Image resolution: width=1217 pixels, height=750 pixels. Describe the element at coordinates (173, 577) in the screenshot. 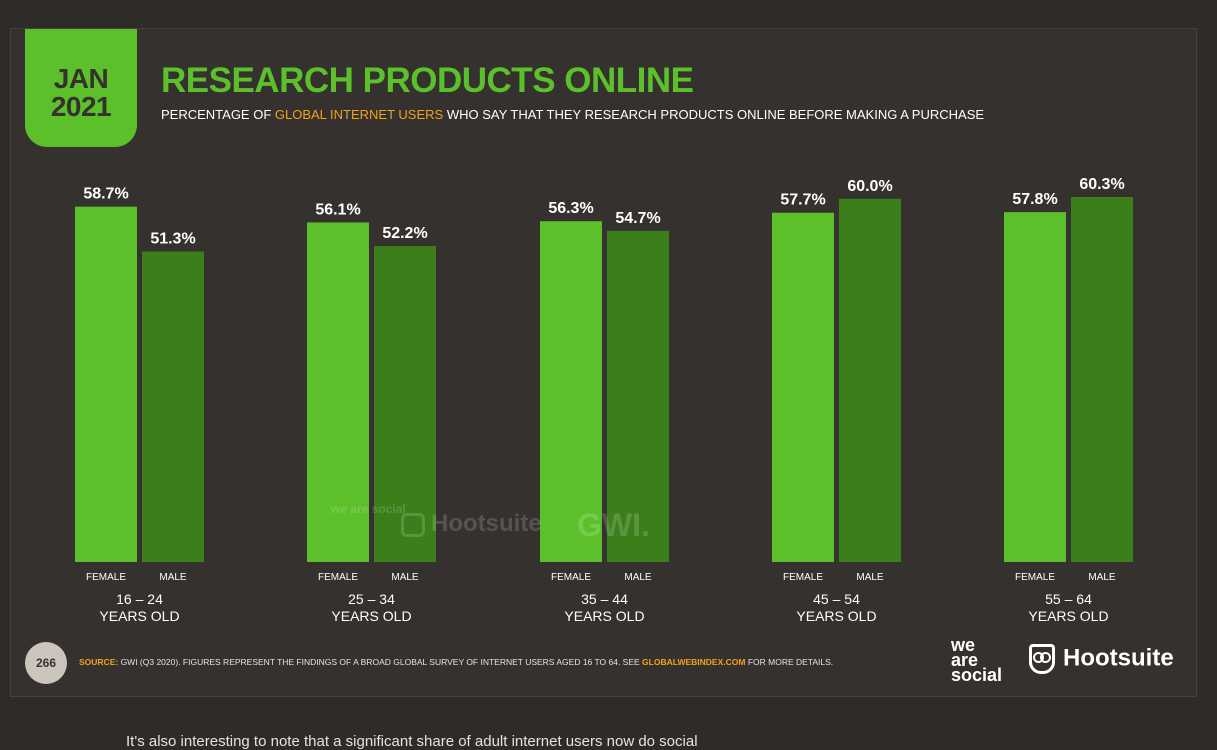

I see `series-label-male-1: MALE` at that location.